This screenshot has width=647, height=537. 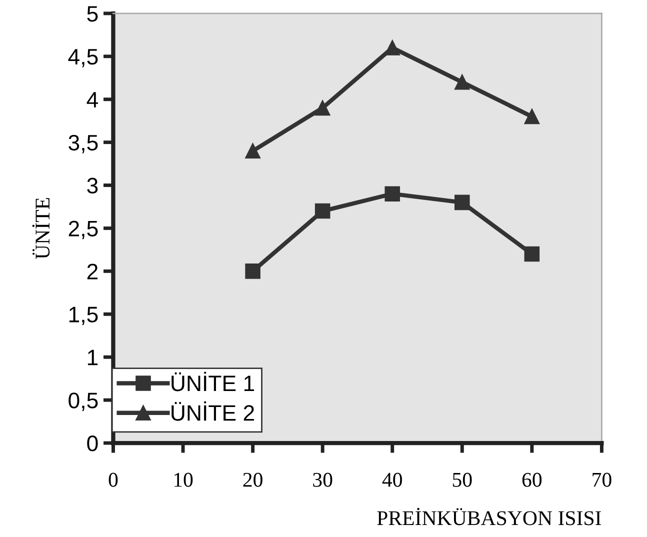 What do you see at coordinates (83, 401) in the screenshot?
I see `y-tick-label: 0,5` at bounding box center [83, 401].